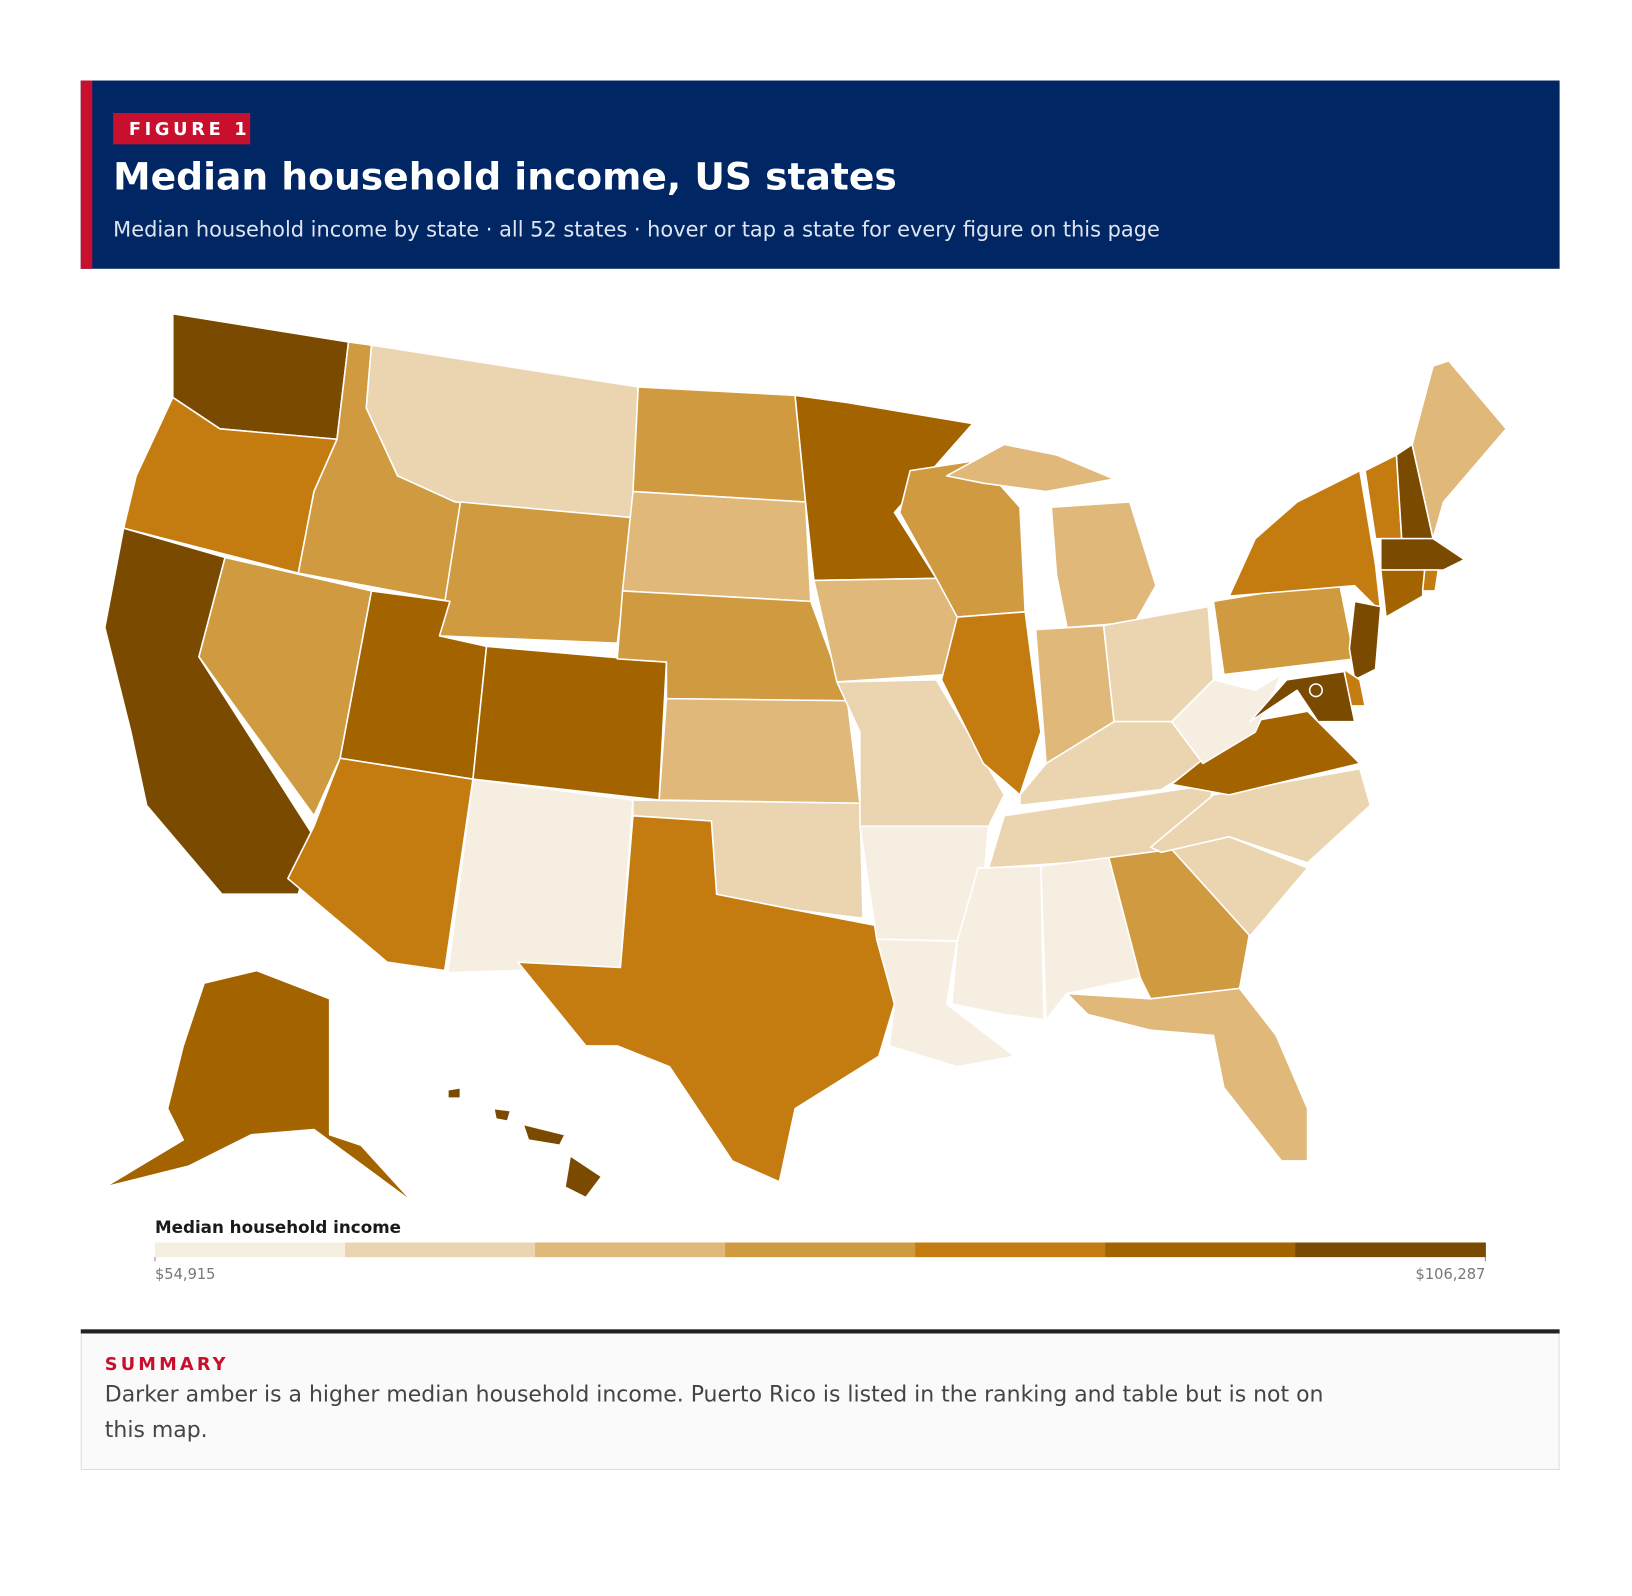 The width and height of the screenshot is (1632, 1596). I want to click on summary-heading: SUMMARY, so click(167, 1365).